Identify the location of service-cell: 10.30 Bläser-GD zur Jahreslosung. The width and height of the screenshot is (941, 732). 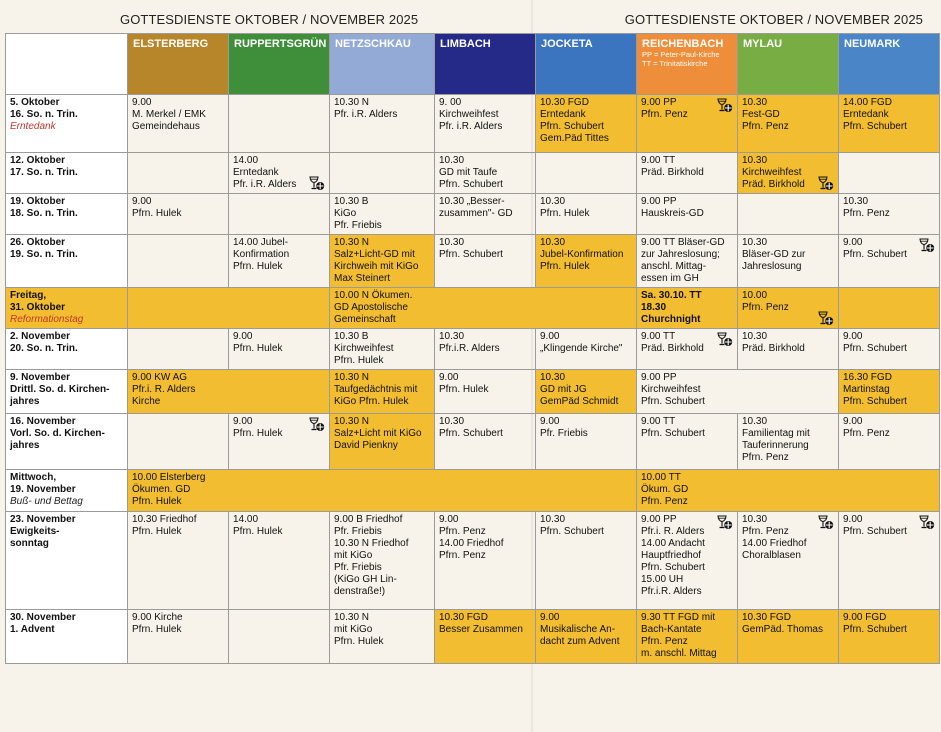
(788, 261).